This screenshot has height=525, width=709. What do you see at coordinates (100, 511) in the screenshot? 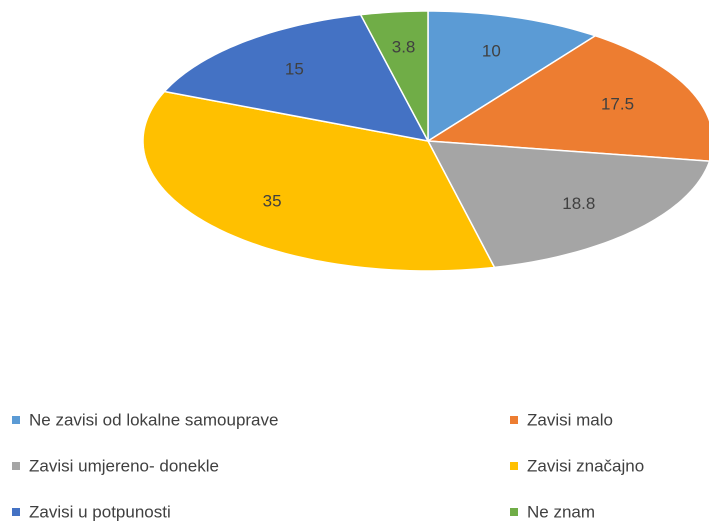
I see `legend-label: Zavisi u potpunosti` at bounding box center [100, 511].